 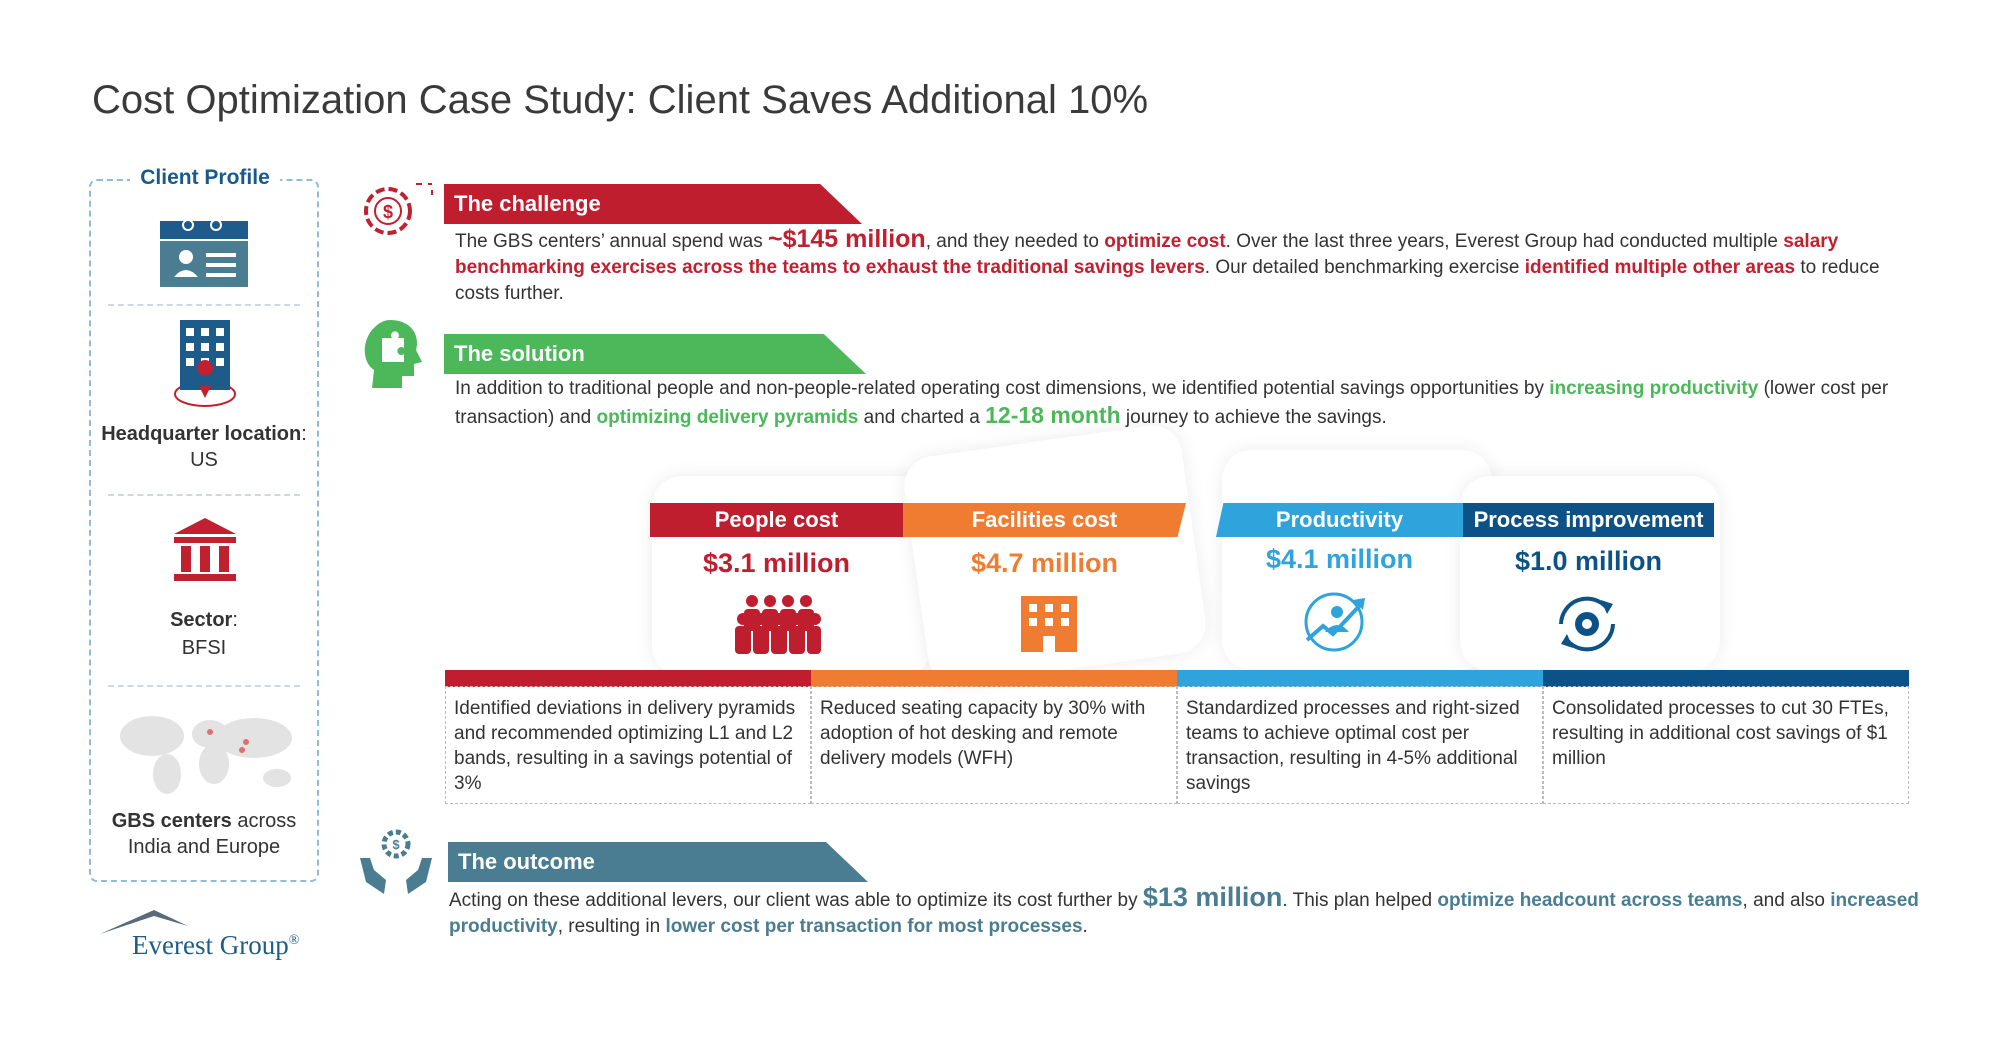 What do you see at coordinates (1786, 900) in the screenshot?
I see `text: , and also` at bounding box center [1786, 900].